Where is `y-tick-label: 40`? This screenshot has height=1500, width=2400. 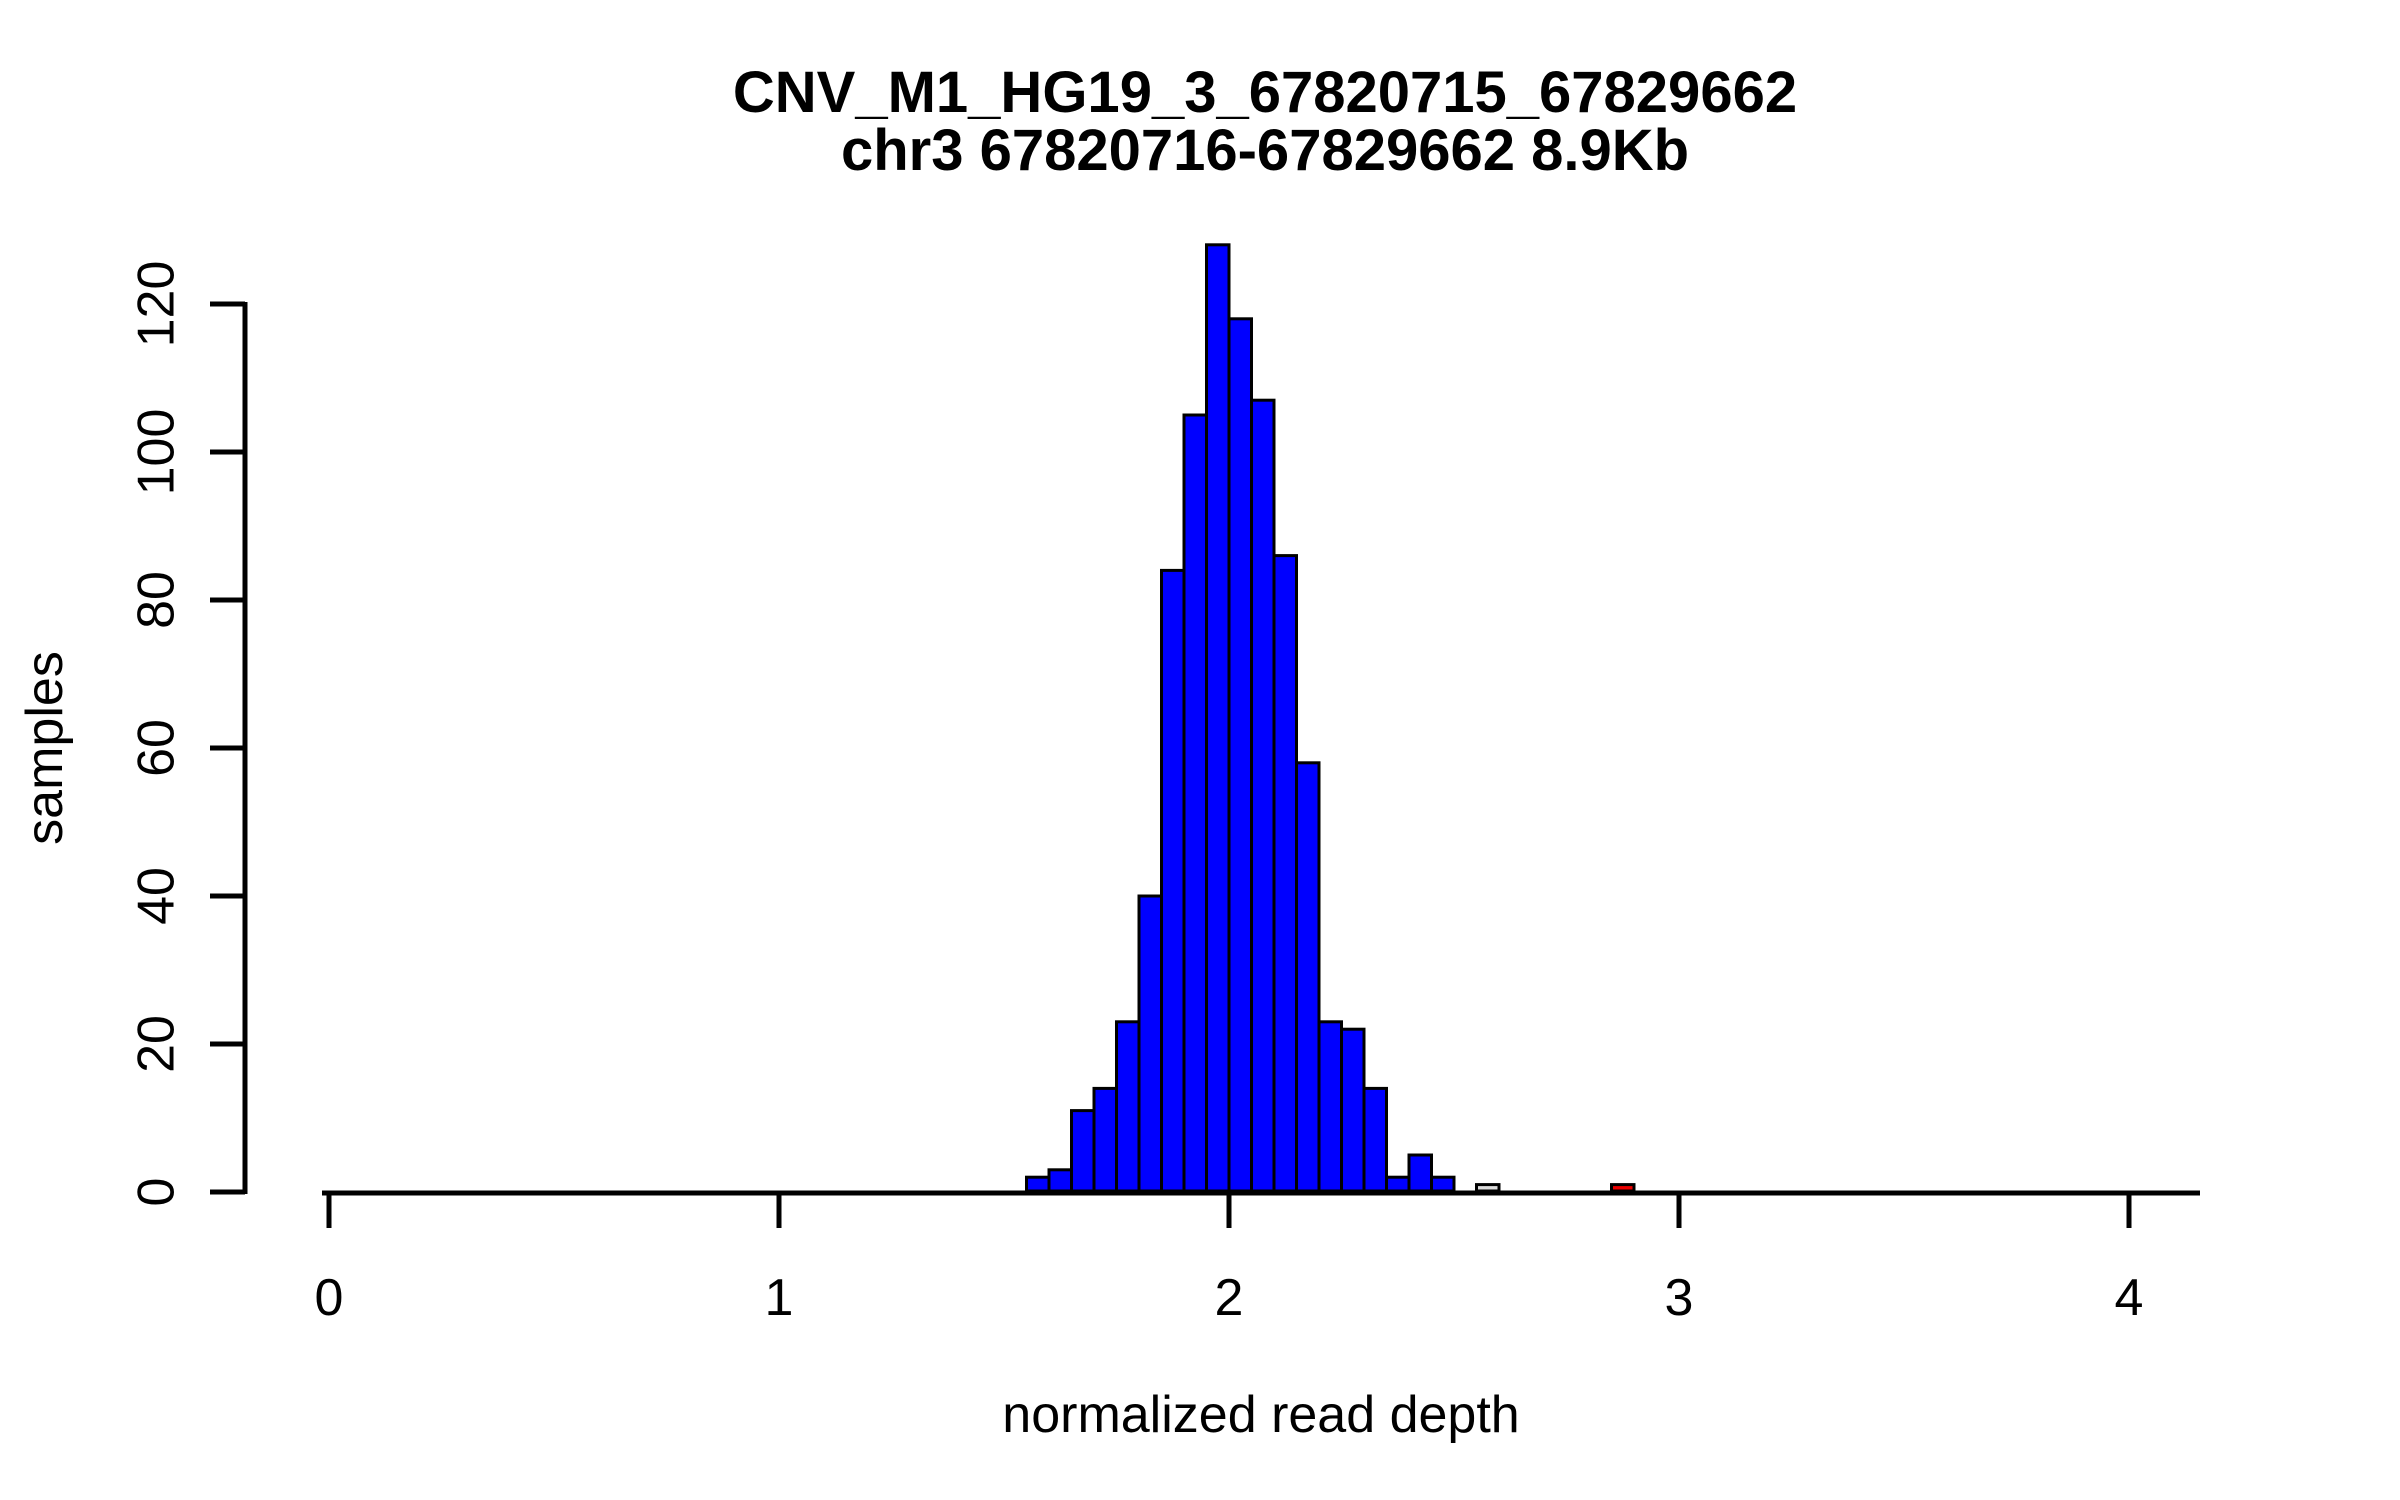 y-tick-label: 40 is located at coordinates (157, 896).